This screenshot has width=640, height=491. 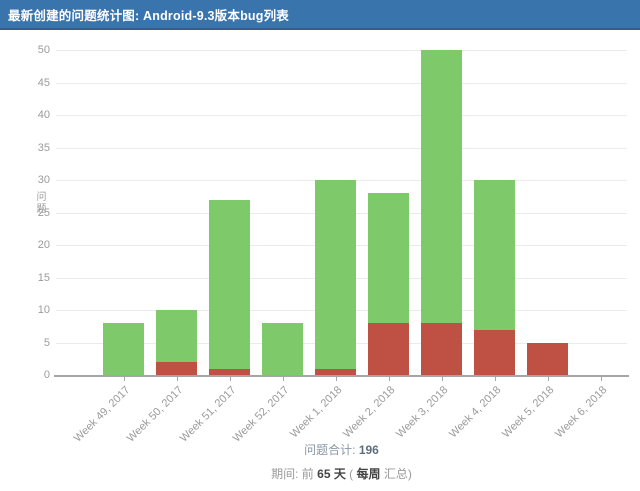 I want to click on period-days: 65 天, so click(x=331, y=474).